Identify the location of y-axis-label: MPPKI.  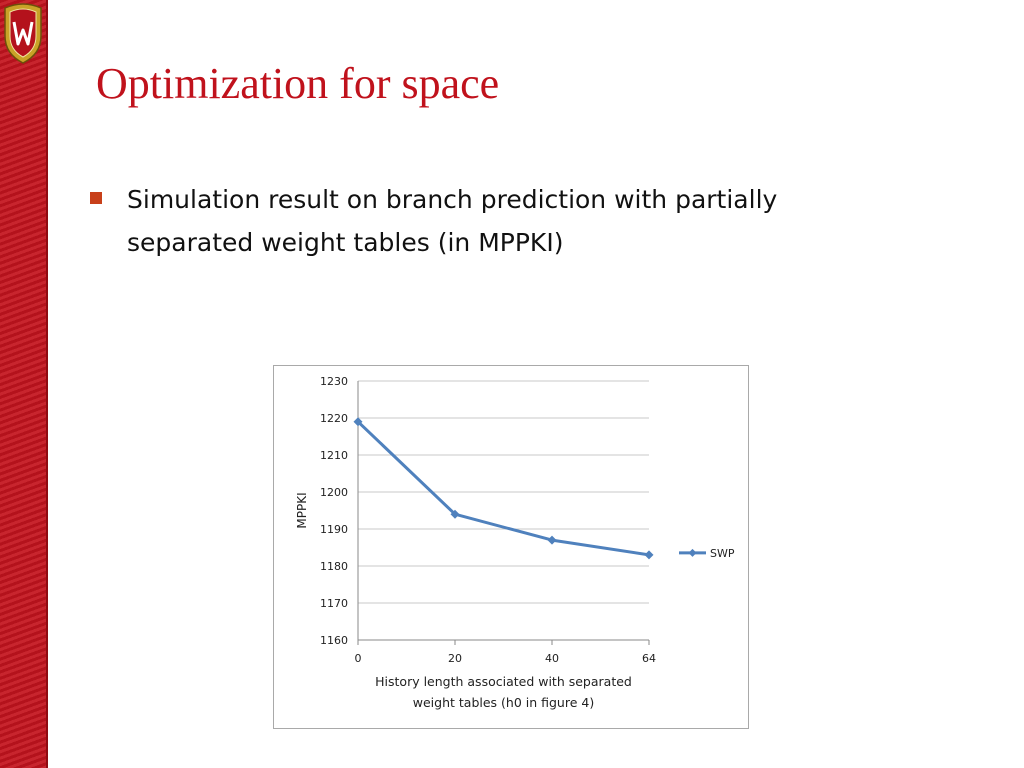
(302, 510).